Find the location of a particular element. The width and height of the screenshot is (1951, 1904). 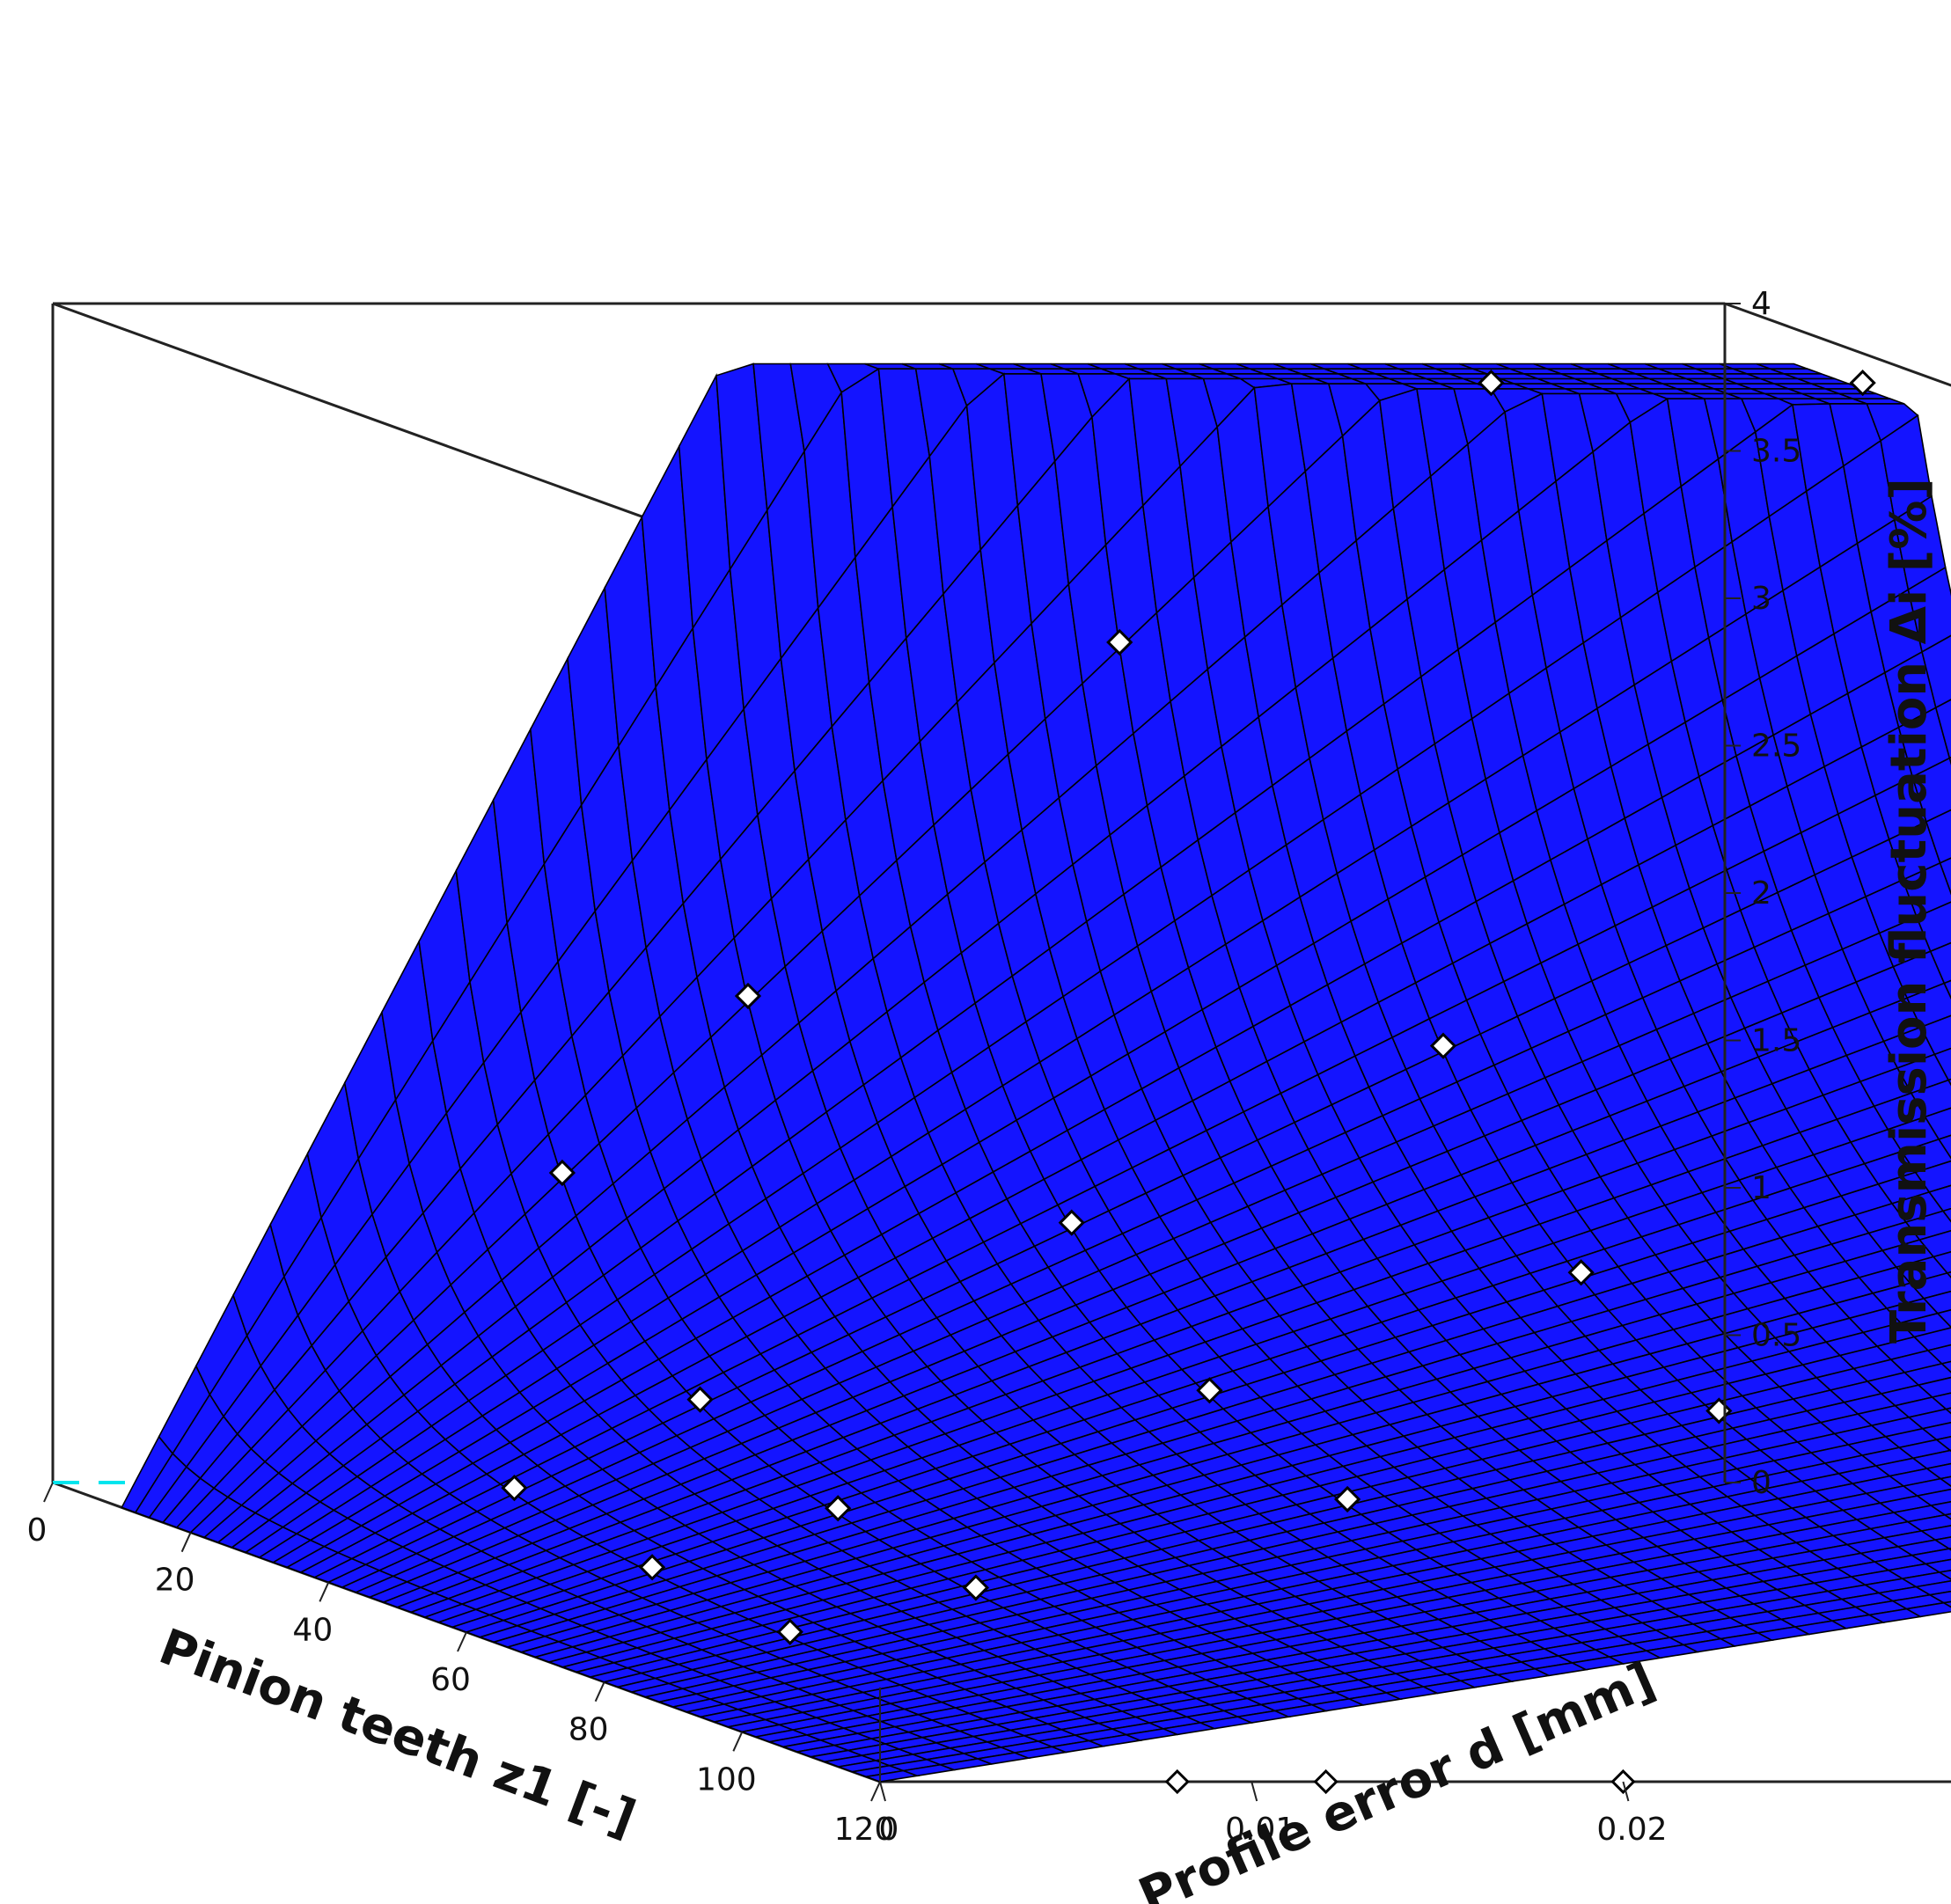

x-tick-label: 20 is located at coordinates (175, 1581).